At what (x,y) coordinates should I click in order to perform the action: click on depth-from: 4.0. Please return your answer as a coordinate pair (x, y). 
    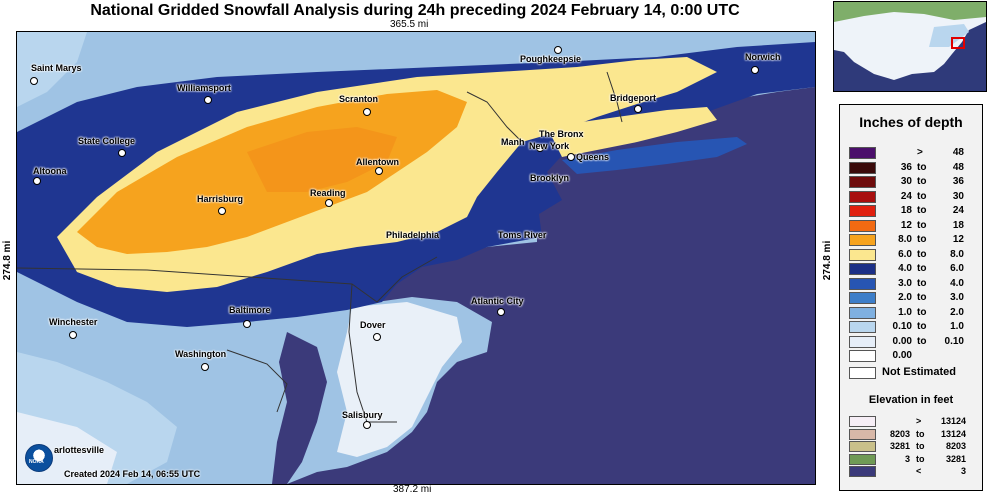
    Looking at the image, I should click on (905, 268).